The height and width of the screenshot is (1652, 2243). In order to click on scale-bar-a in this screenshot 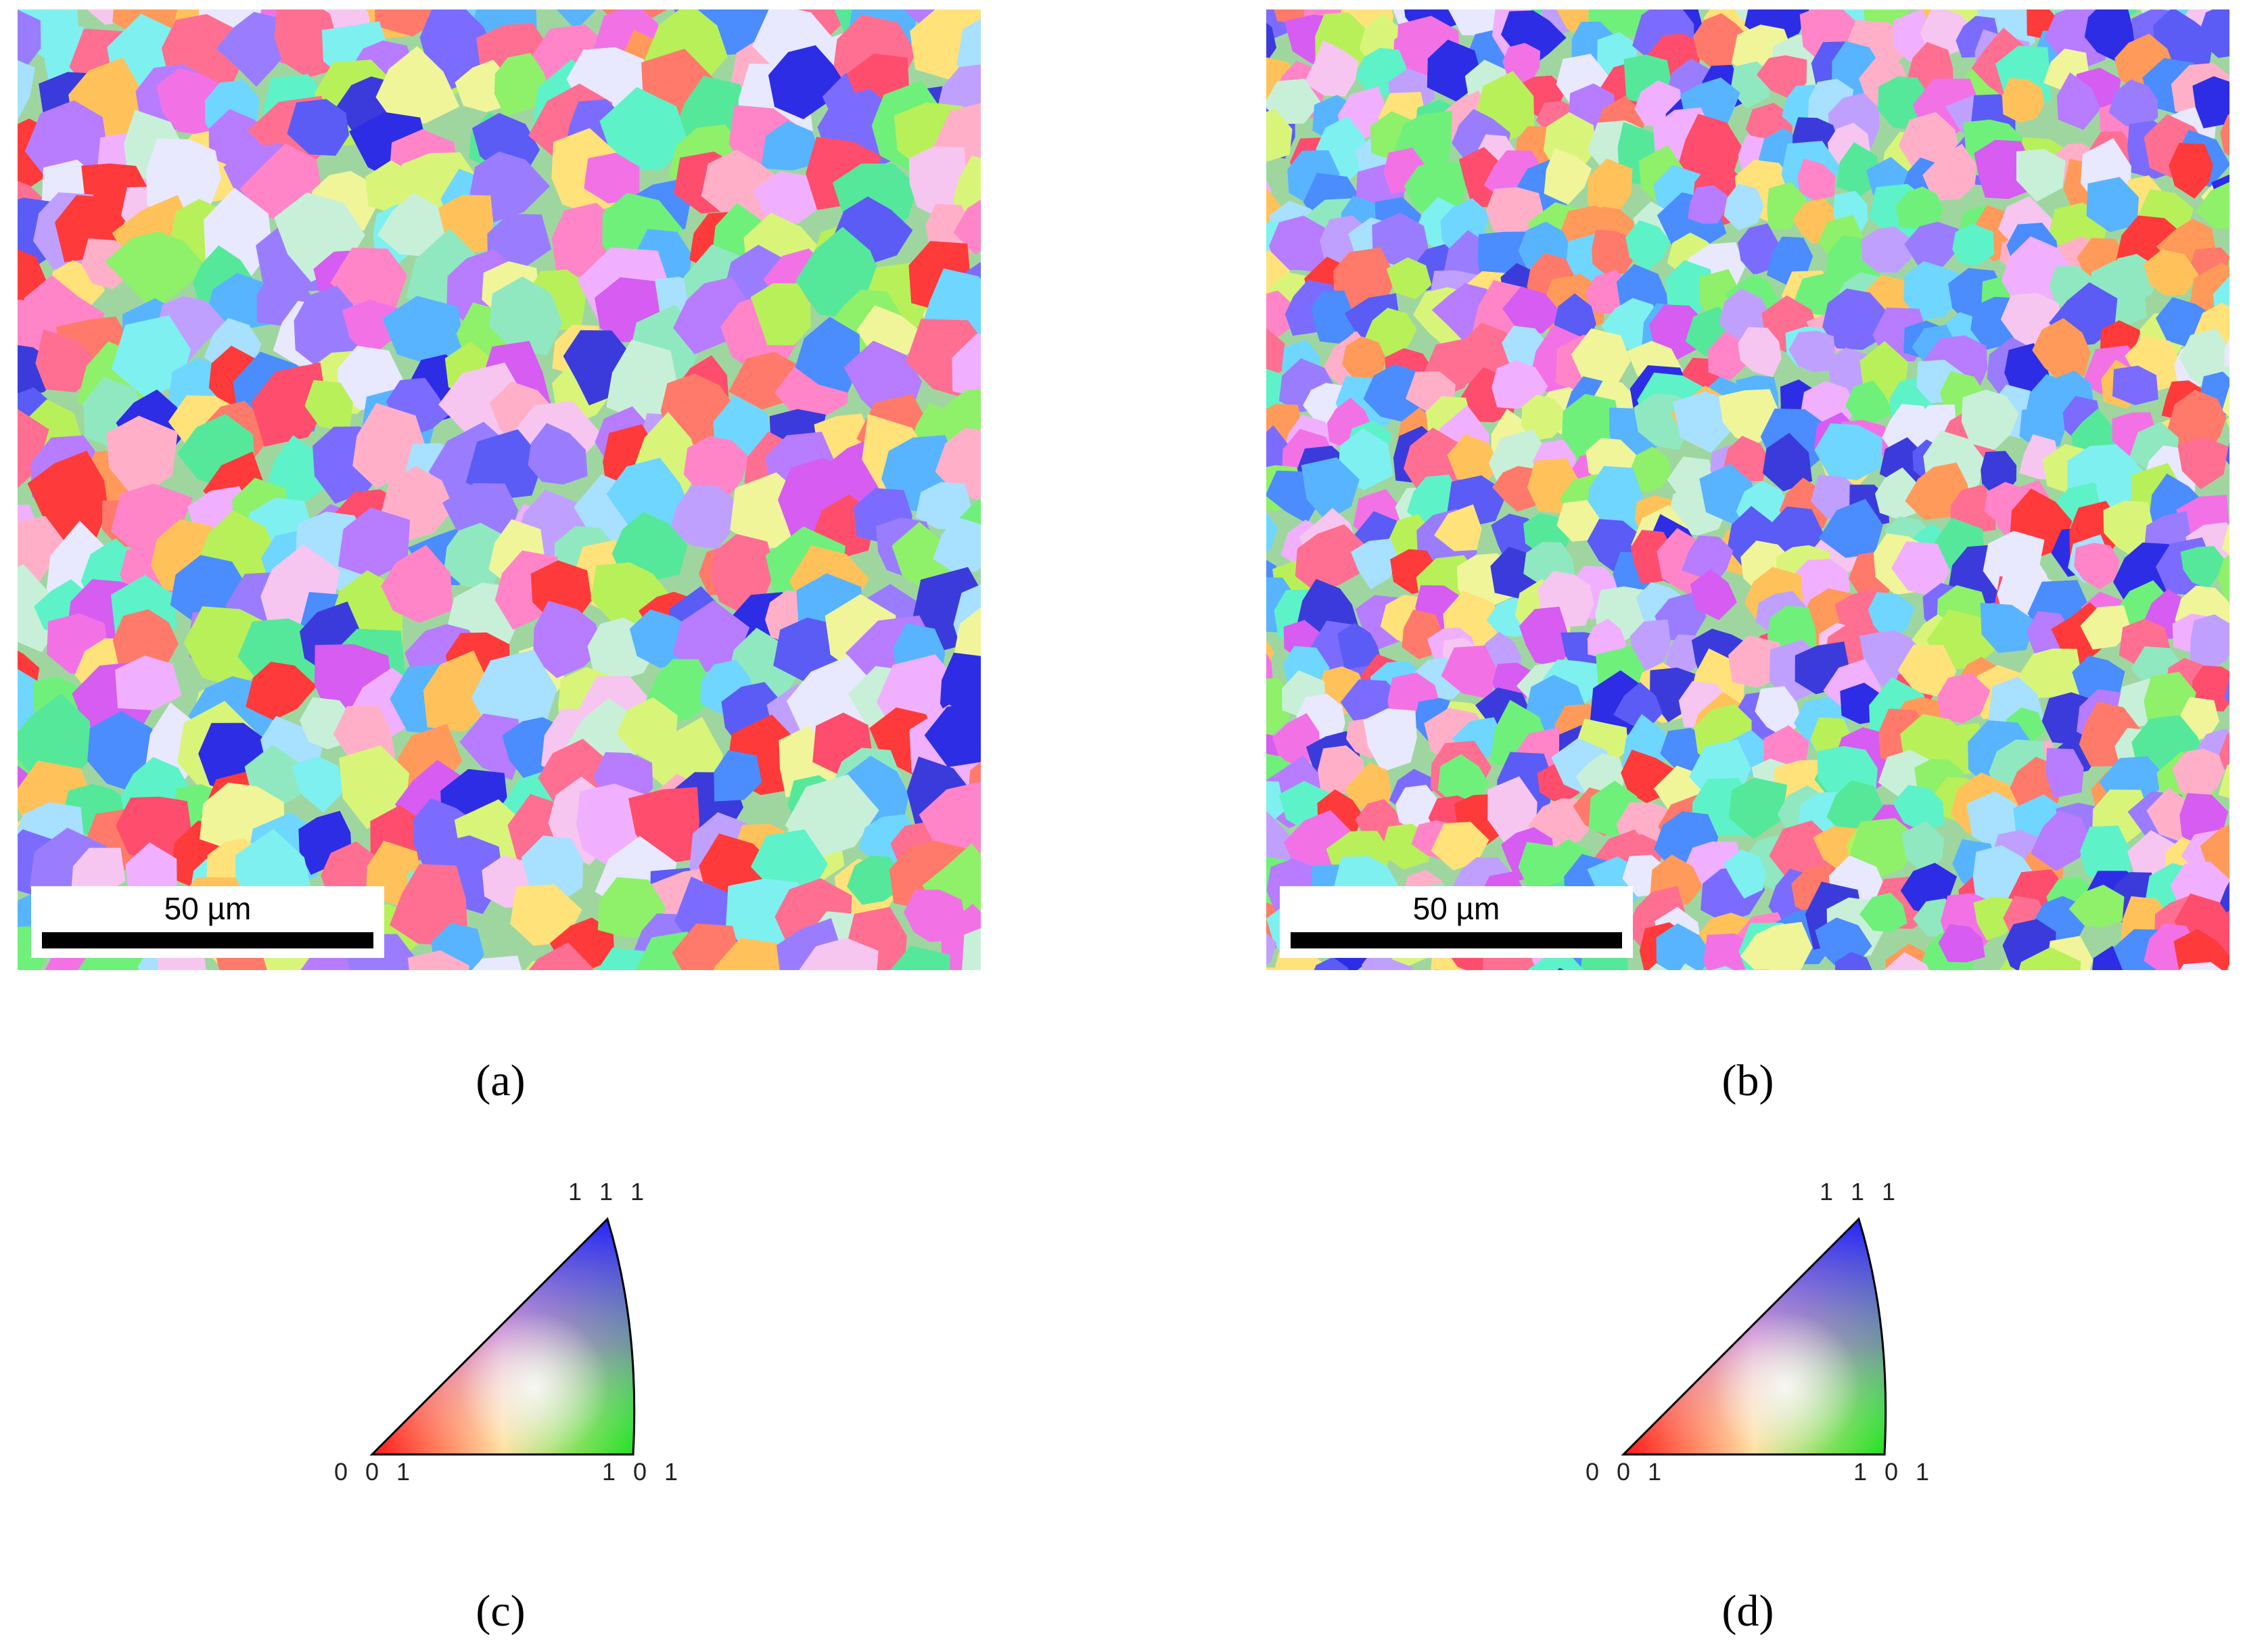, I will do `click(207, 940)`.